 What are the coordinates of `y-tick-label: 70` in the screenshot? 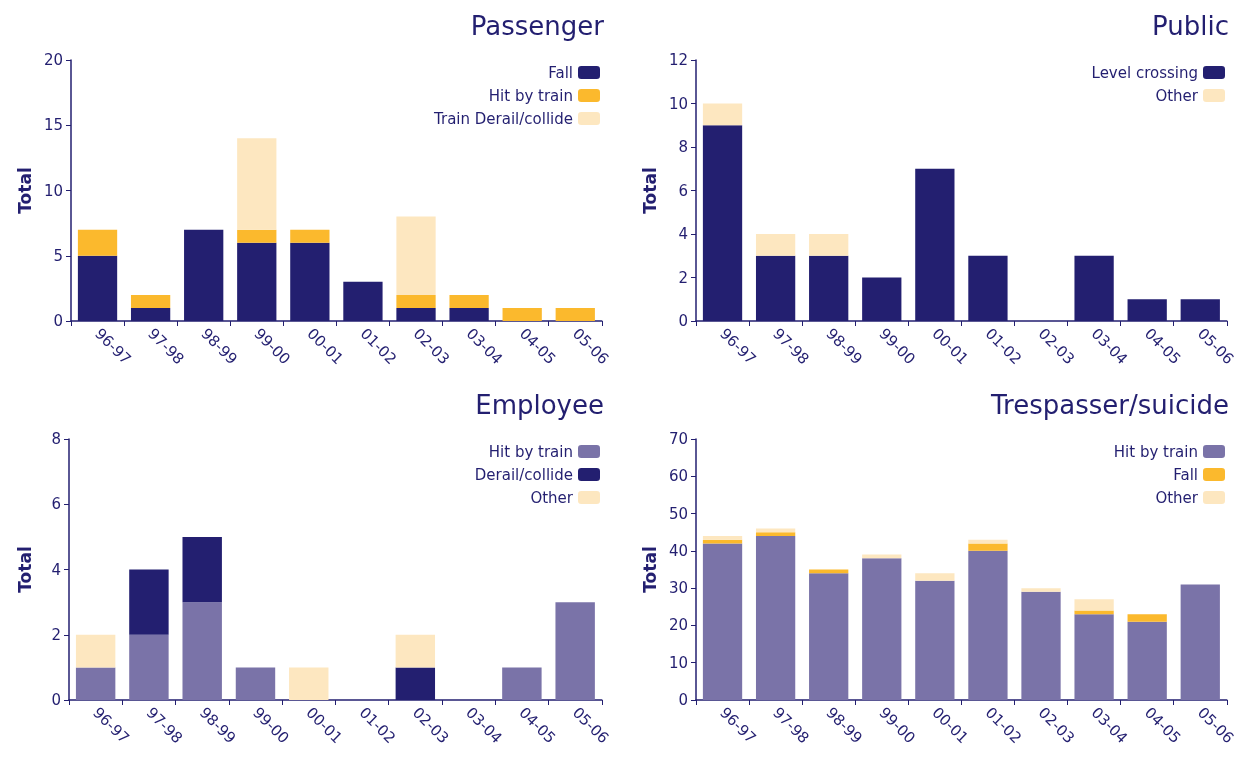 It's located at (678, 439).